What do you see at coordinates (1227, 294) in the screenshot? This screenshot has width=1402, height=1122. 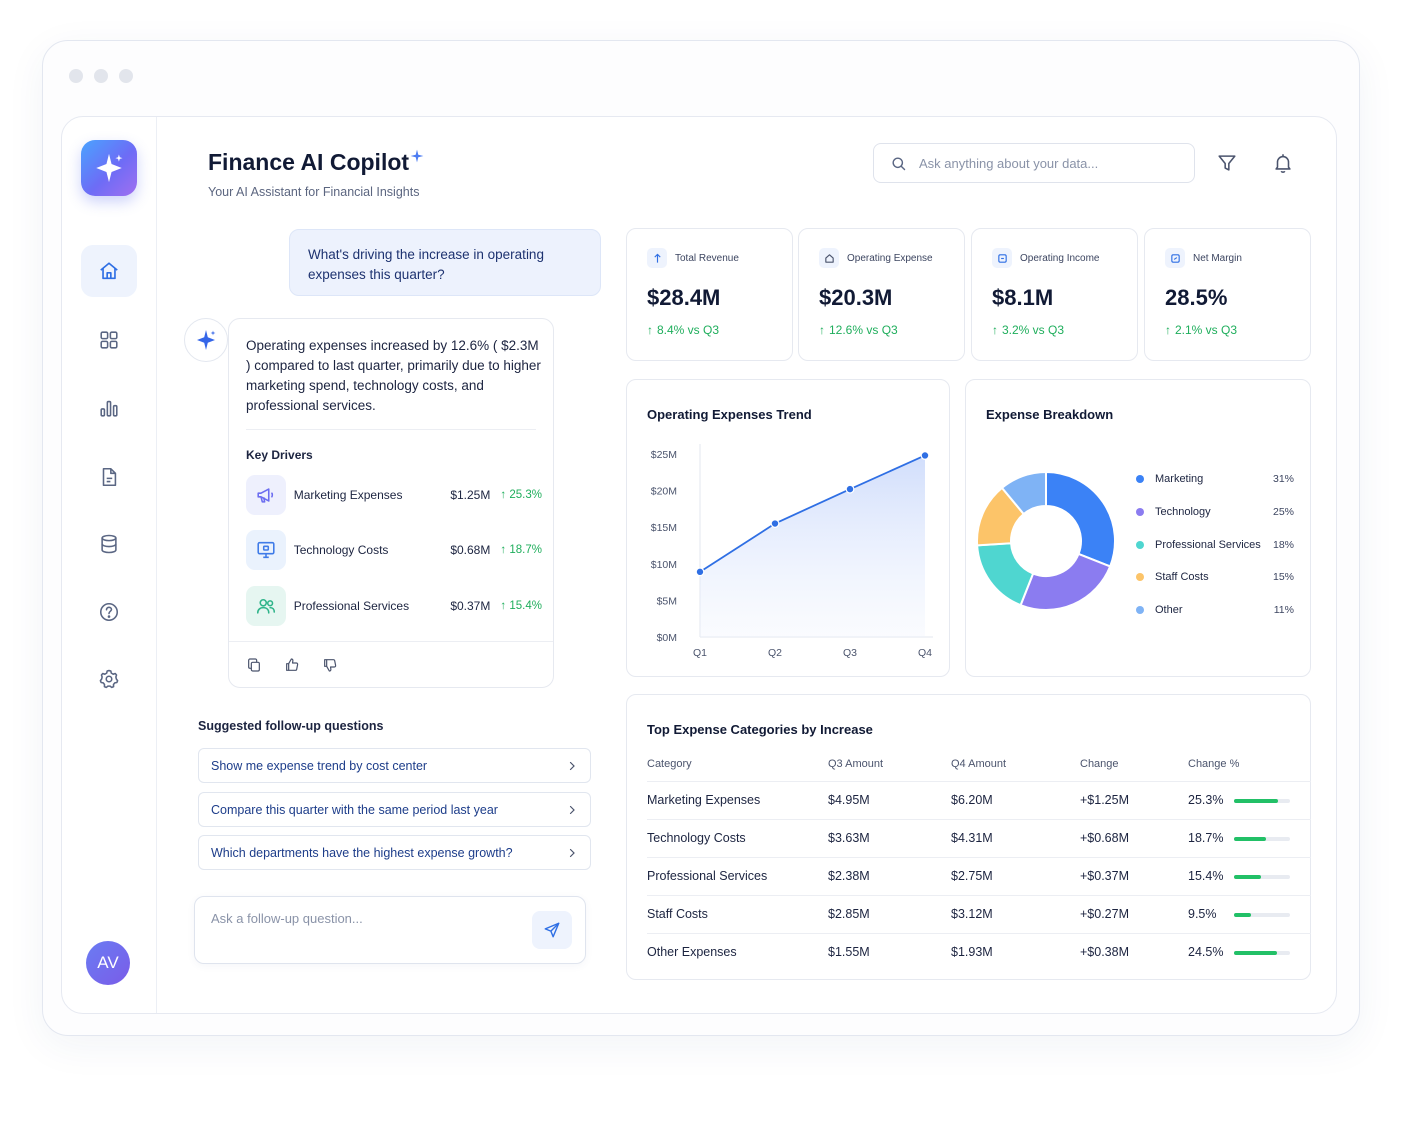 I see `kpi-card-net-margin: Net Margin 28.5% ↑ 2.1% vs Q3` at bounding box center [1227, 294].